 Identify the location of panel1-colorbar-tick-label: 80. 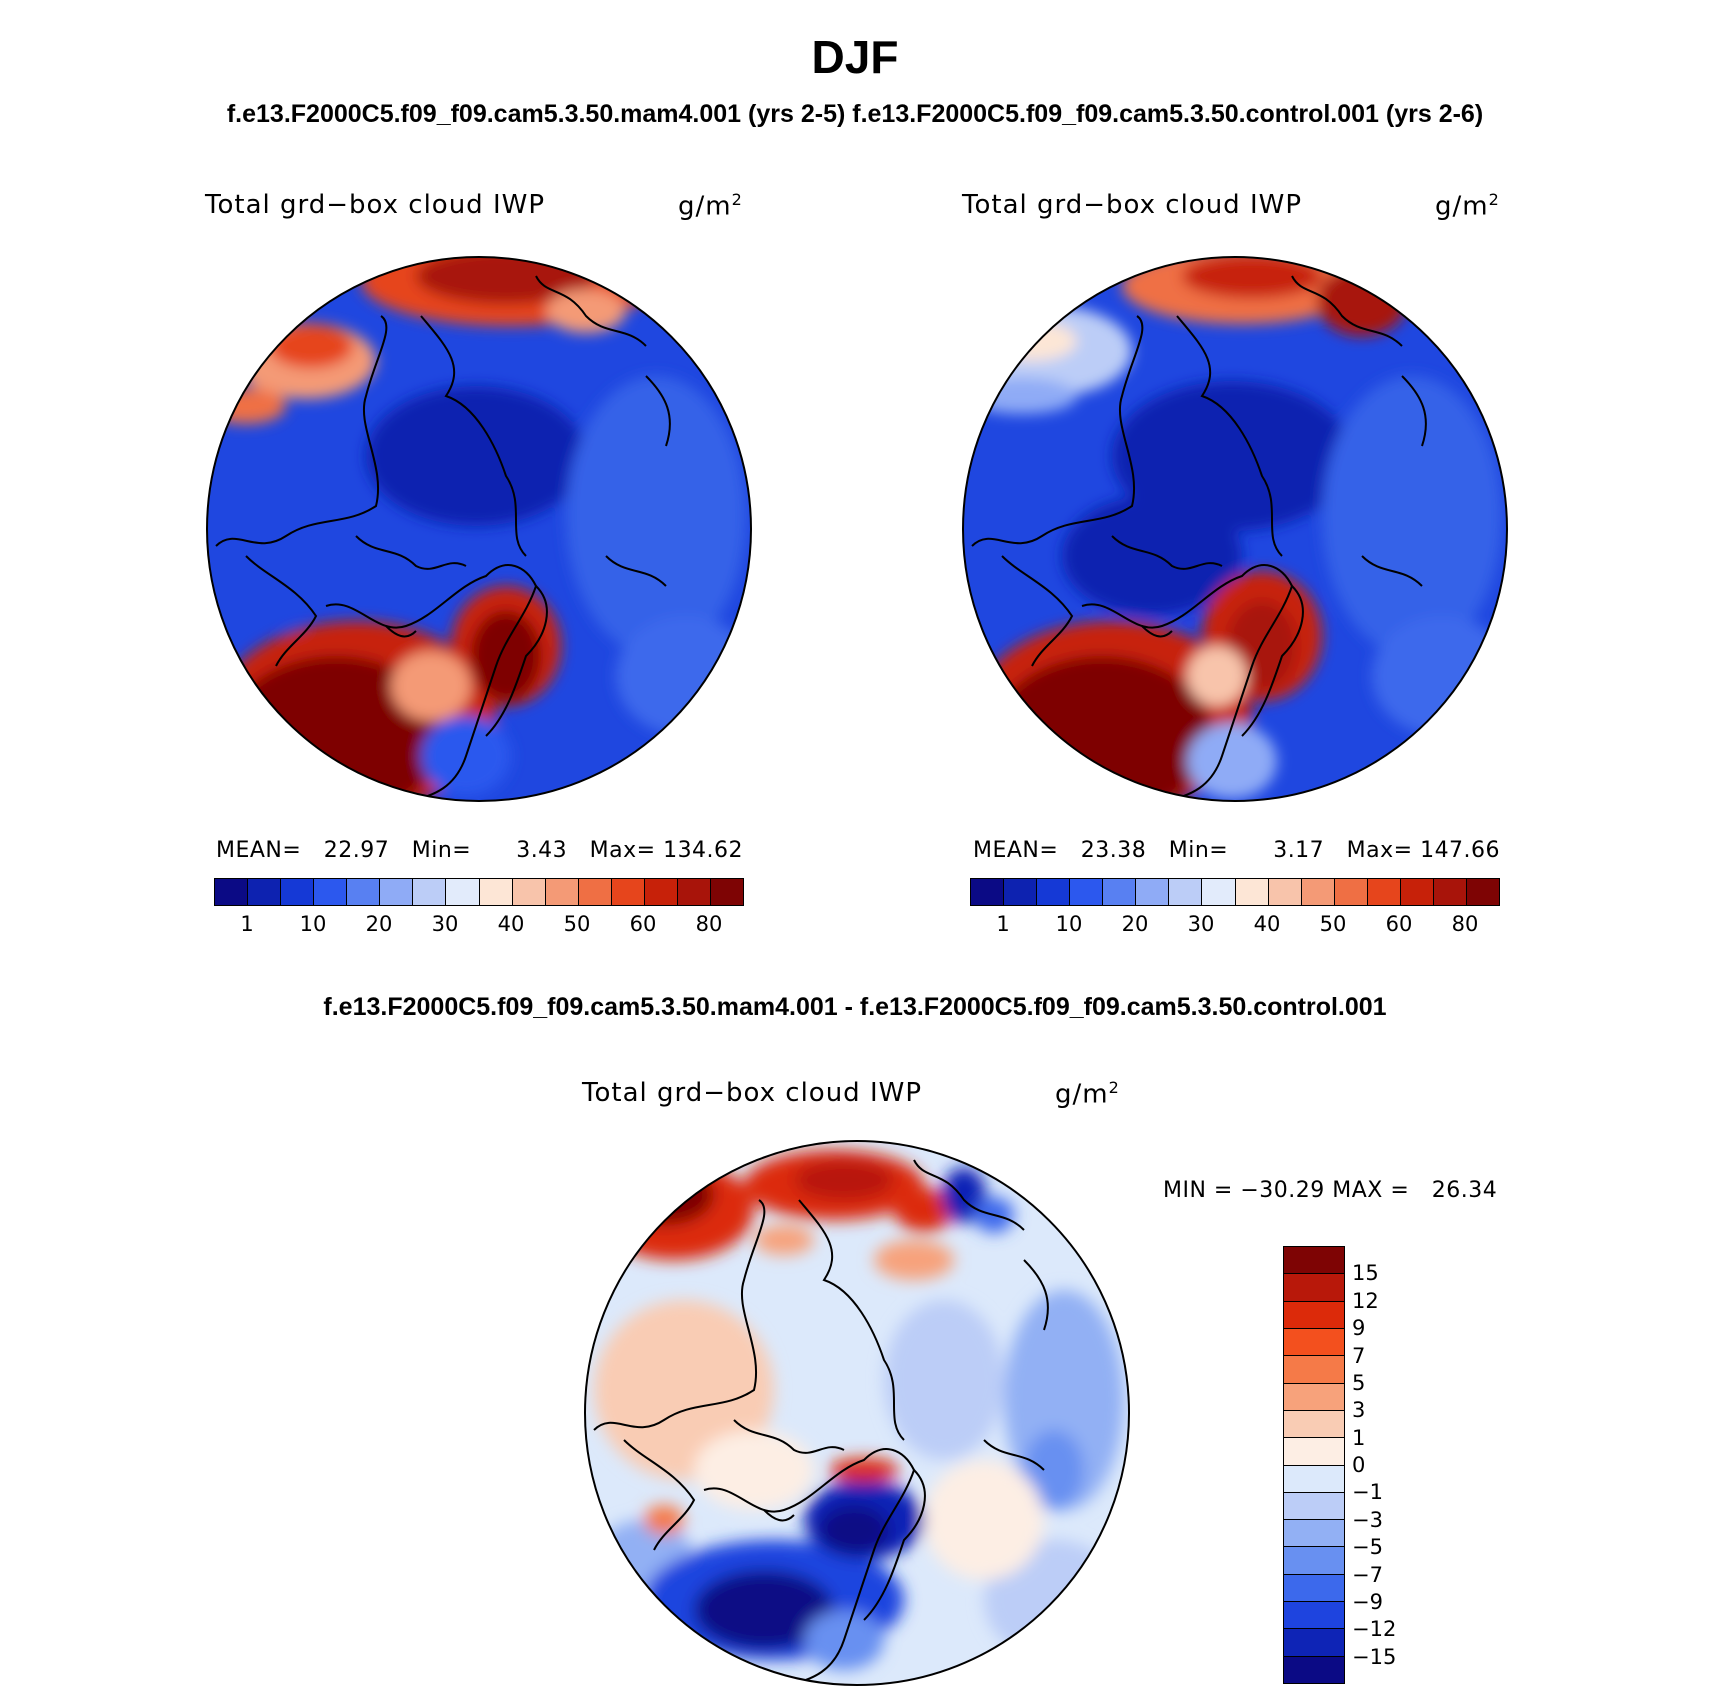
(709, 924).